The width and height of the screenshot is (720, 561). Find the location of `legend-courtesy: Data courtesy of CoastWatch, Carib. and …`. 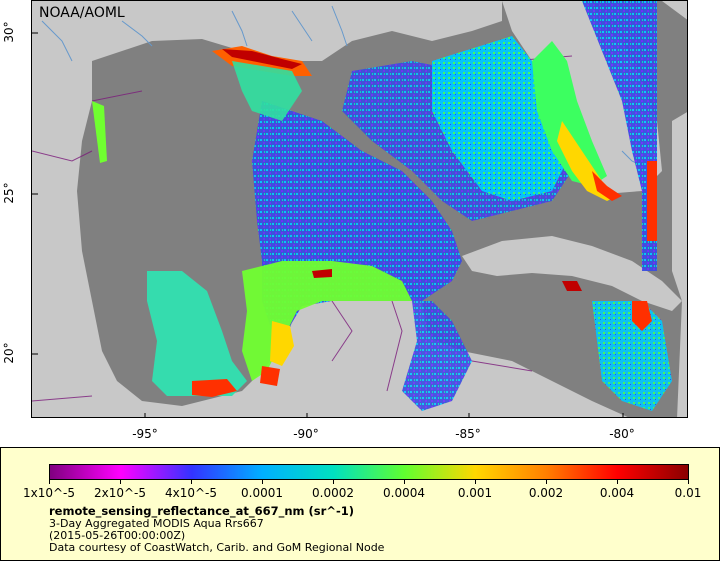

legend-courtesy: Data courtesy of CoastWatch, Carib. and … is located at coordinates (217, 547).